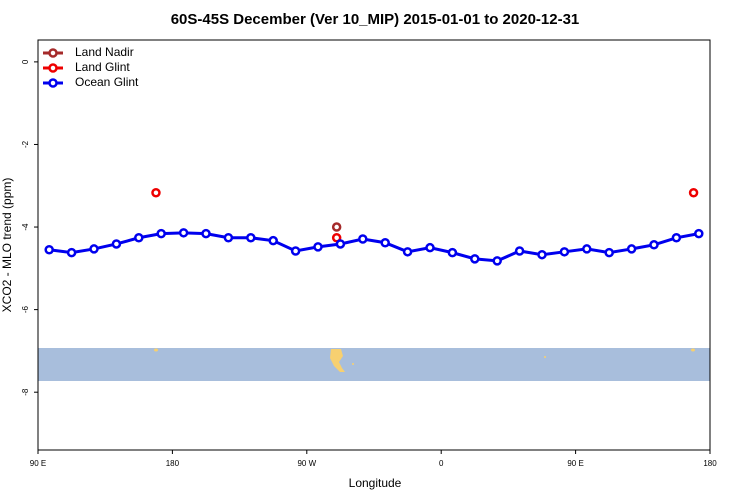  I want to click on x-tick-label: 0, so click(441, 463).